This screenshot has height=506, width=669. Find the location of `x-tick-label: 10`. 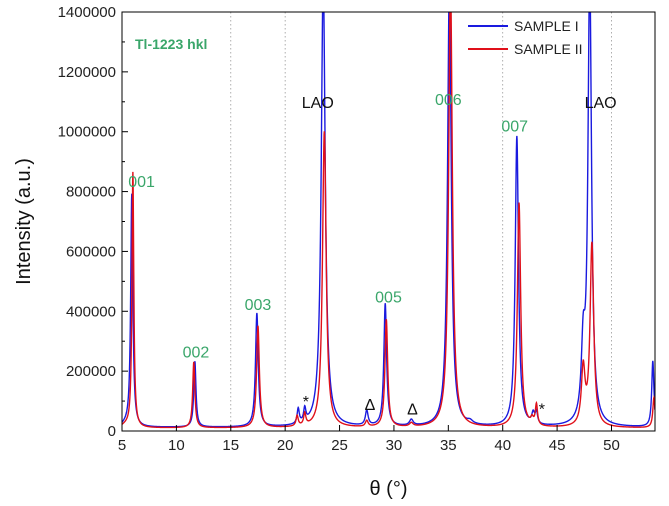

x-tick-label: 10 is located at coordinates (176, 445).